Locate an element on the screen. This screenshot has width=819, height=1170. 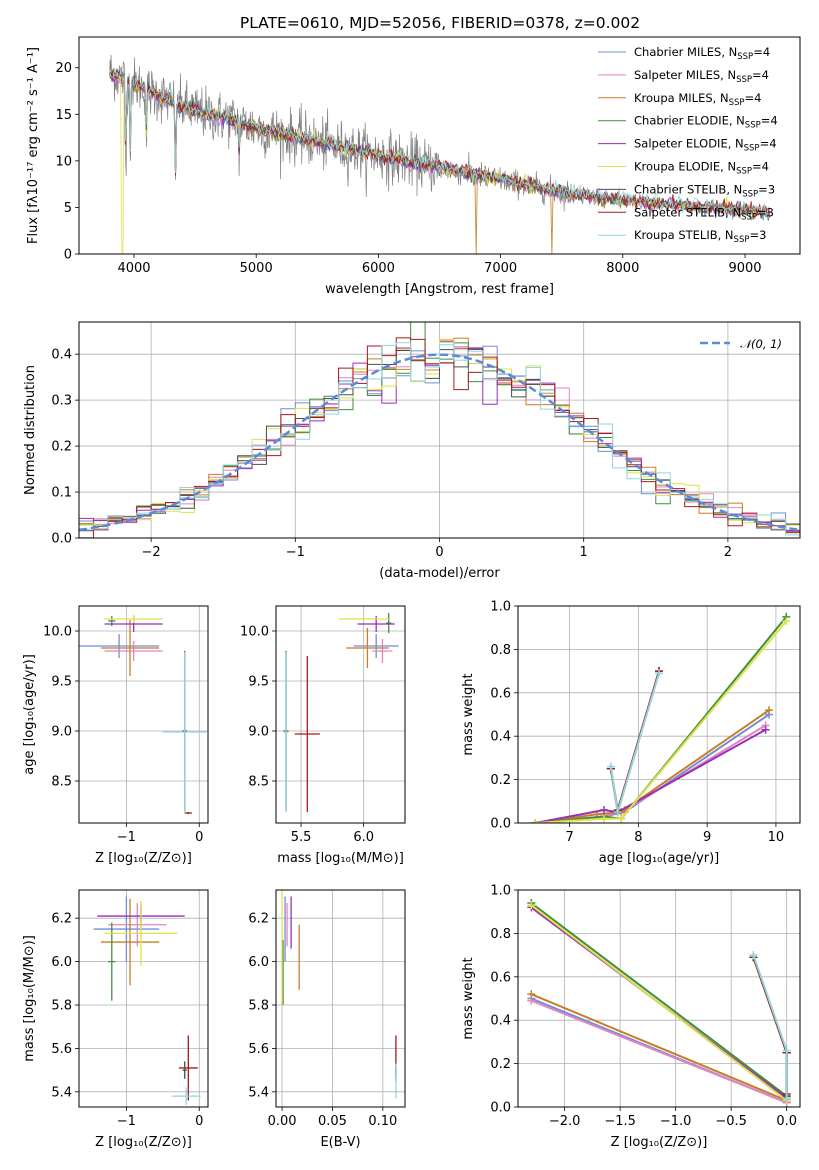
x-axis-label: E(B-V) is located at coordinates (340, 1142).